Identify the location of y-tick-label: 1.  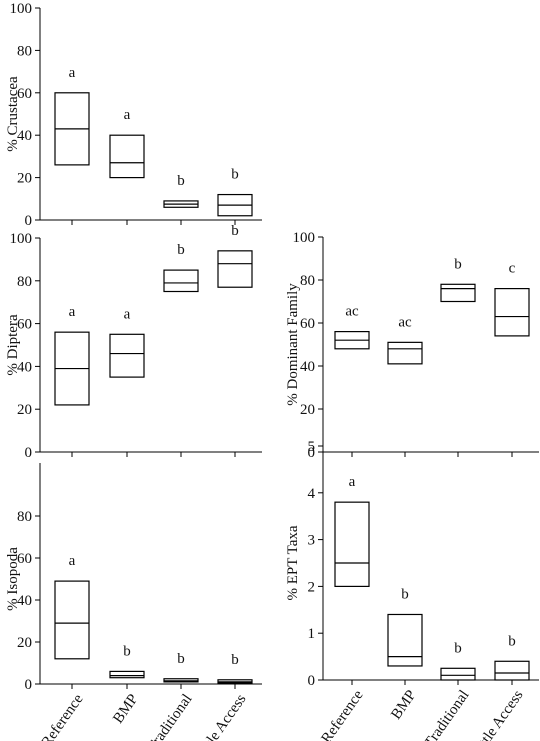
(312, 634).